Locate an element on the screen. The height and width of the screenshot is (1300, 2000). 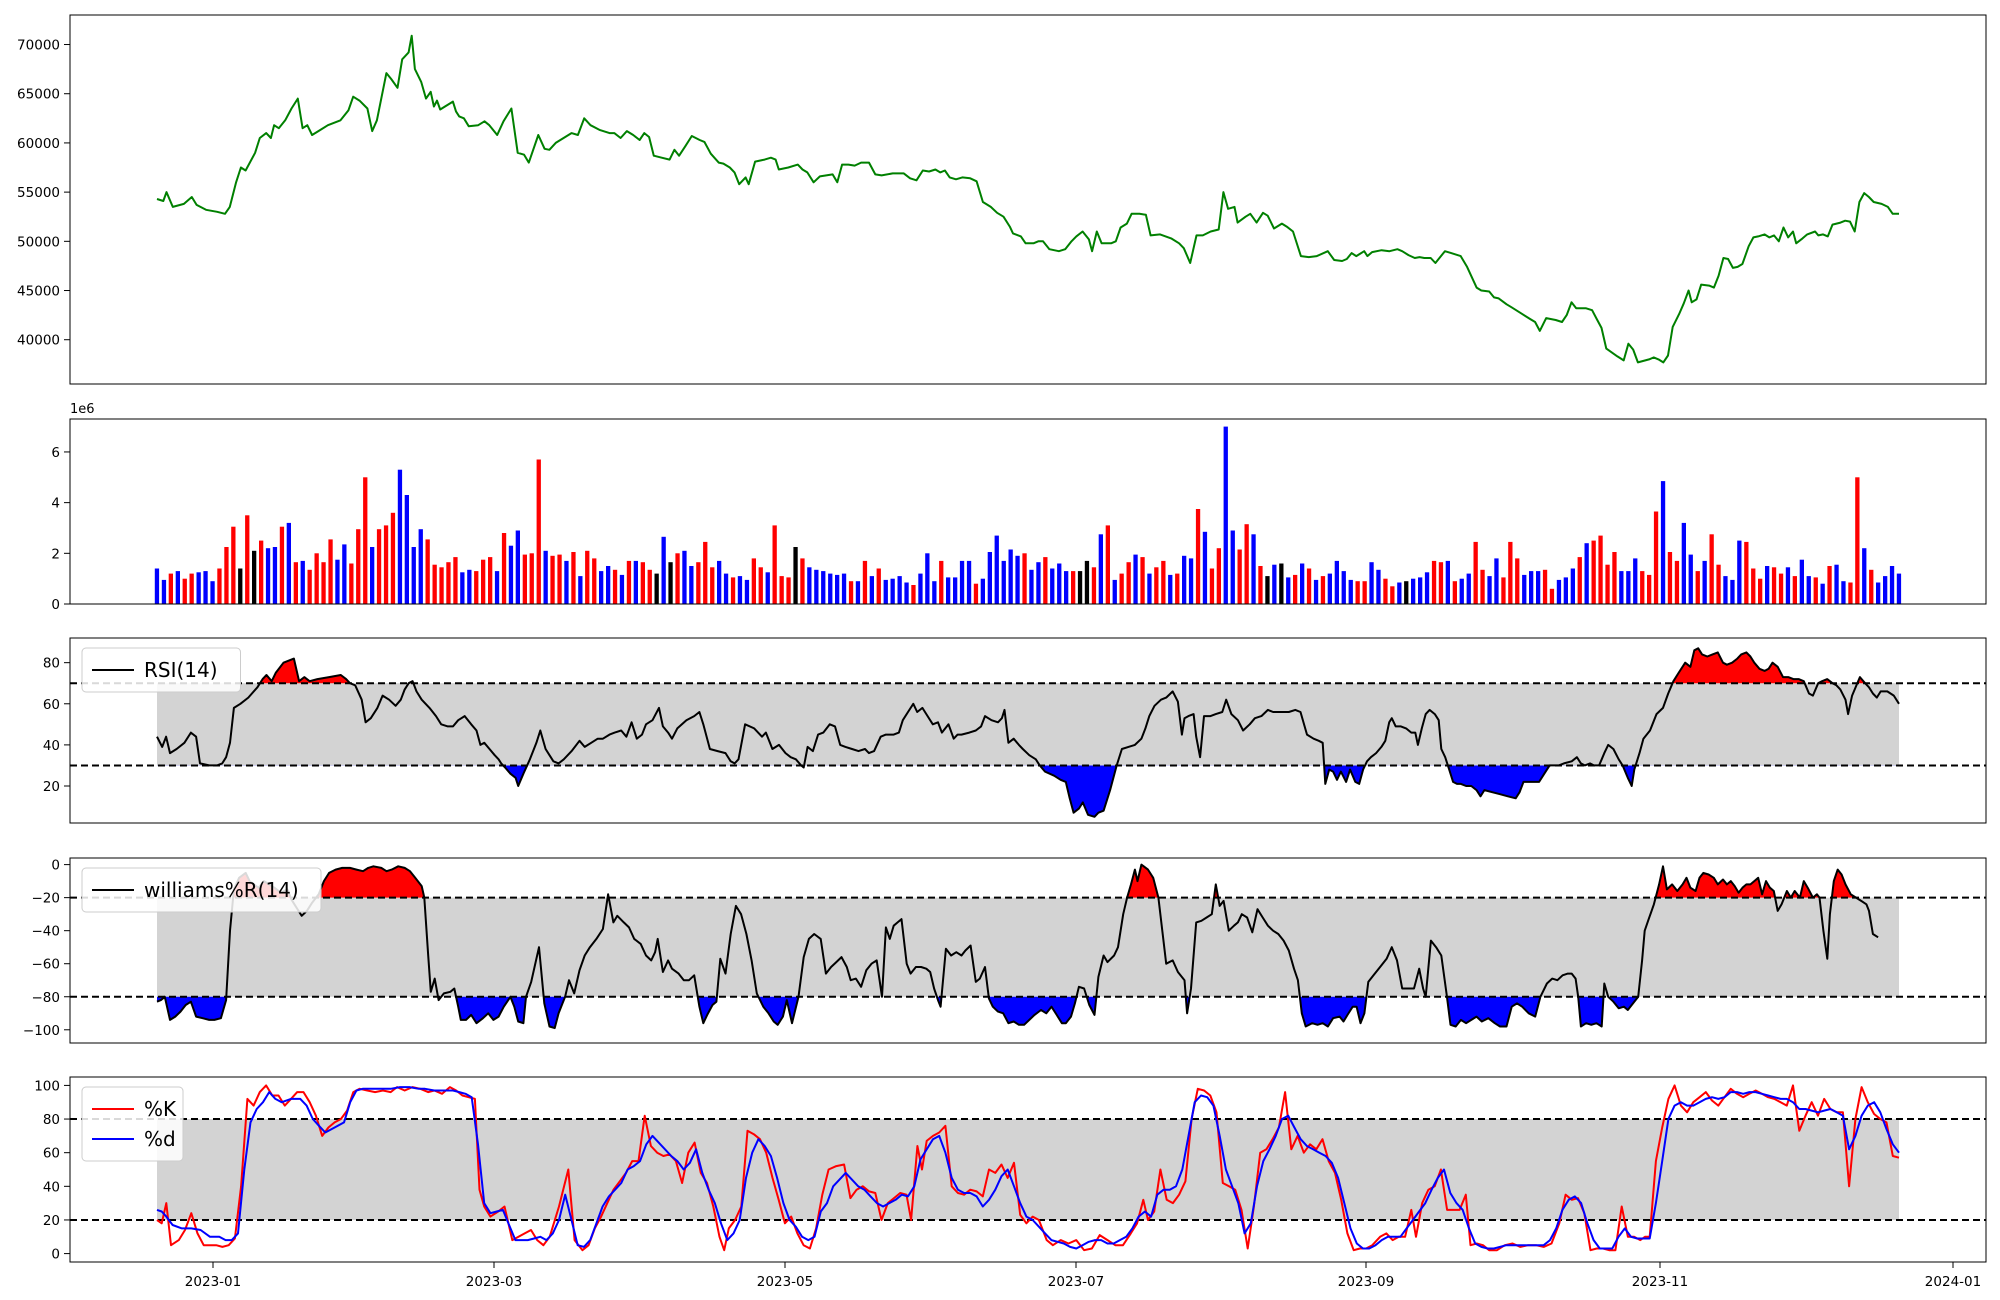
price-tick-label: 60000 is located at coordinates (38, 144).